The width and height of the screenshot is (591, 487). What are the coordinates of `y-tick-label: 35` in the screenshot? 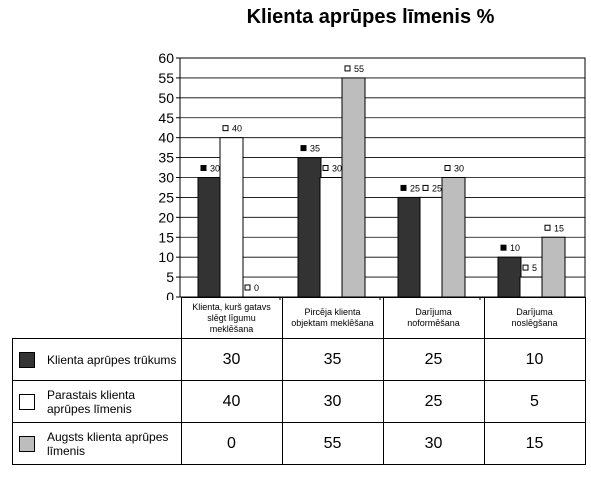 It's located at (166, 158).